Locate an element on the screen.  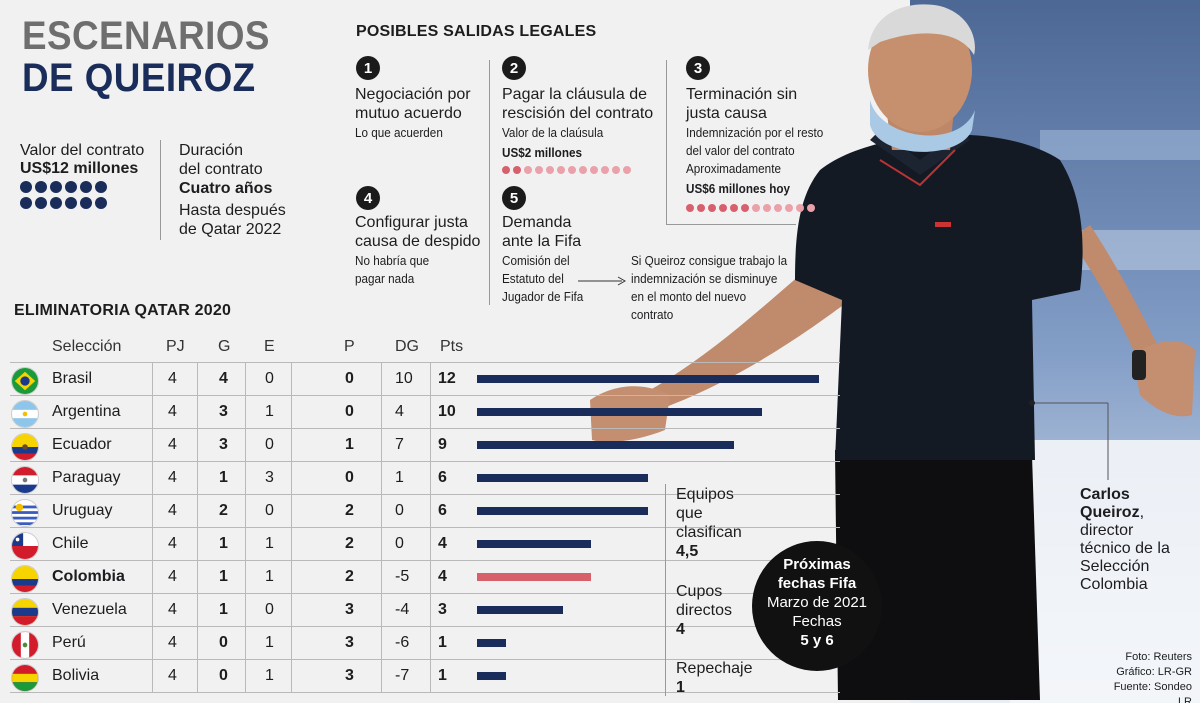
argentina-flag-icon is located at coordinates (25, 414).